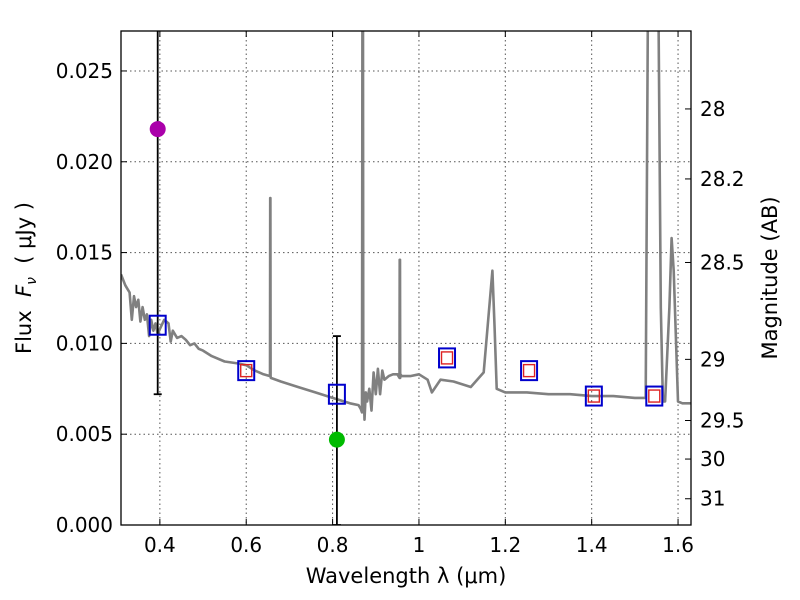  What do you see at coordinates (505, 545) in the screenshot?
I see `x-tick-label: 1.2` at bounding box center [505, 545].